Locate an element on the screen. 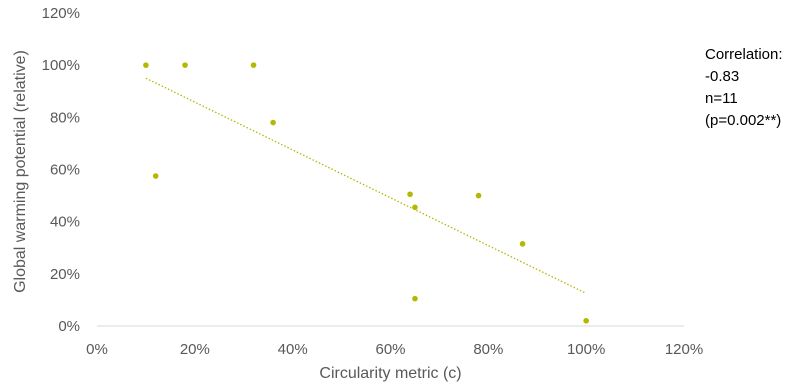 The width and height of the screenshot is (800, 384). y-tick-label: 60% is located at coordinates (65, 170).